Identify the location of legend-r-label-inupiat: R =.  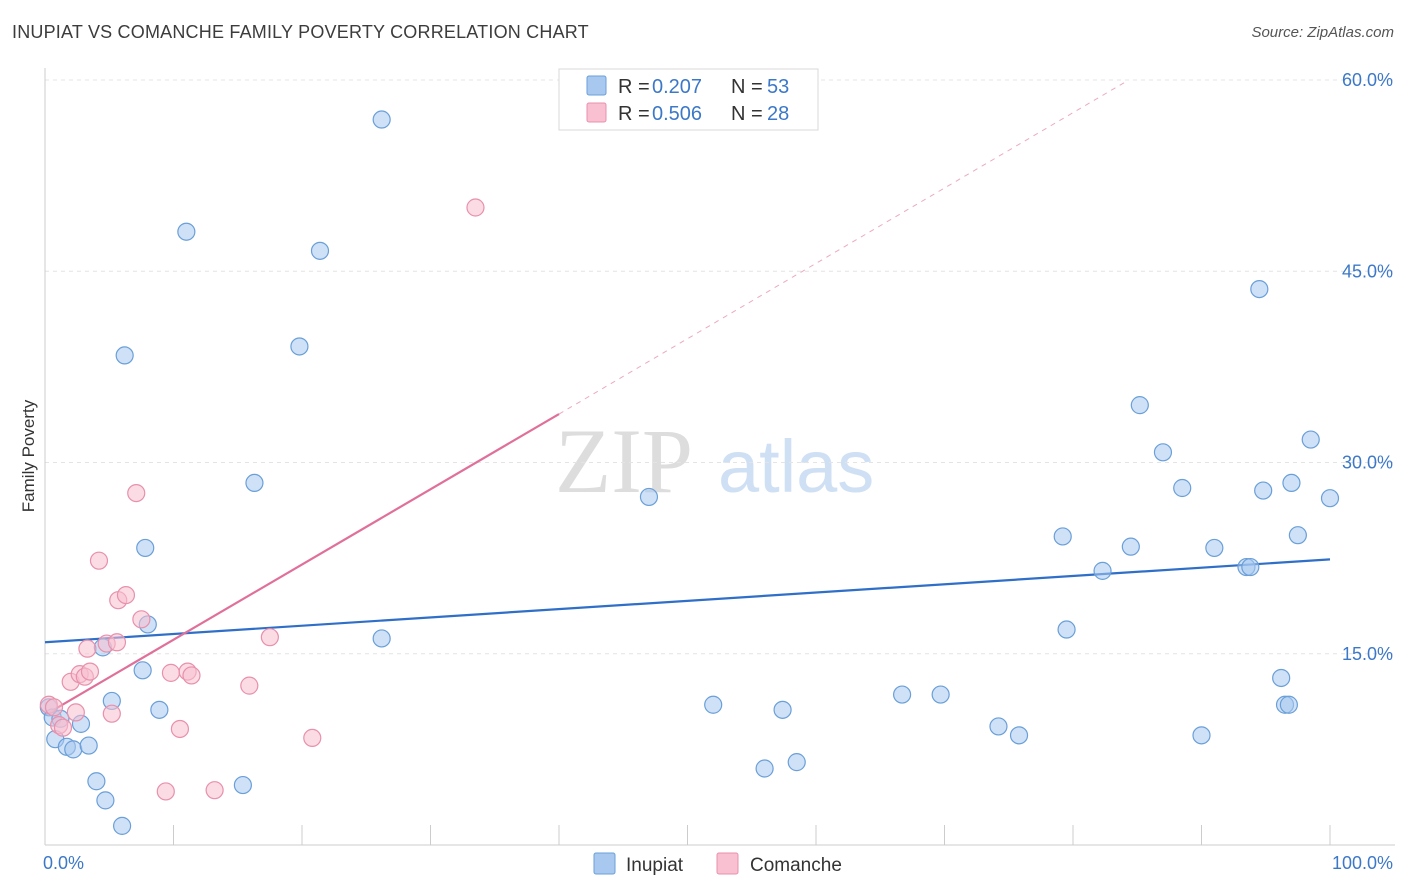
(634, 87).